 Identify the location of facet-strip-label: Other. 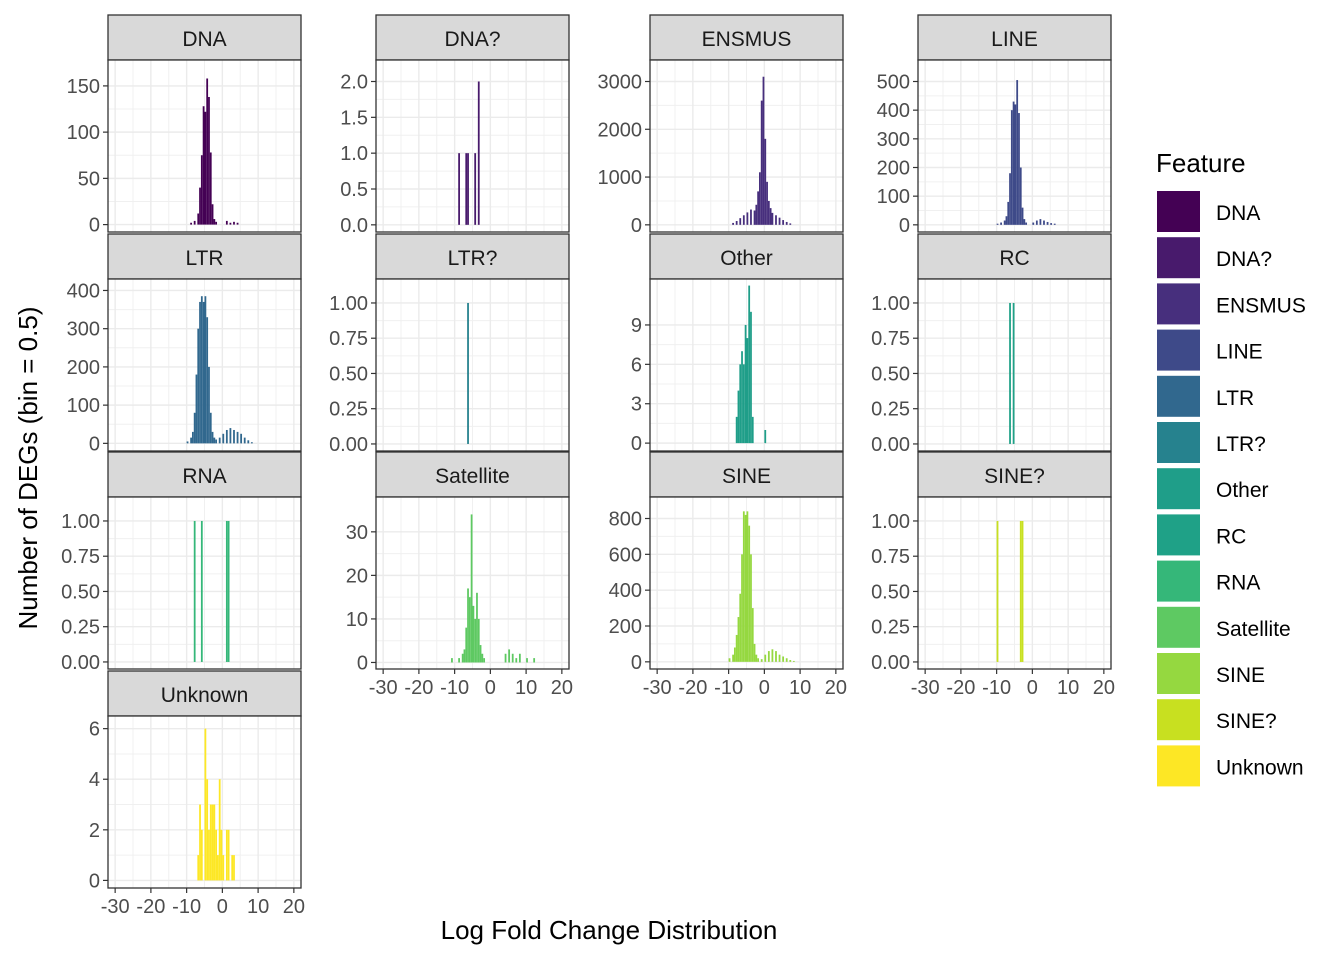
(746, 258).